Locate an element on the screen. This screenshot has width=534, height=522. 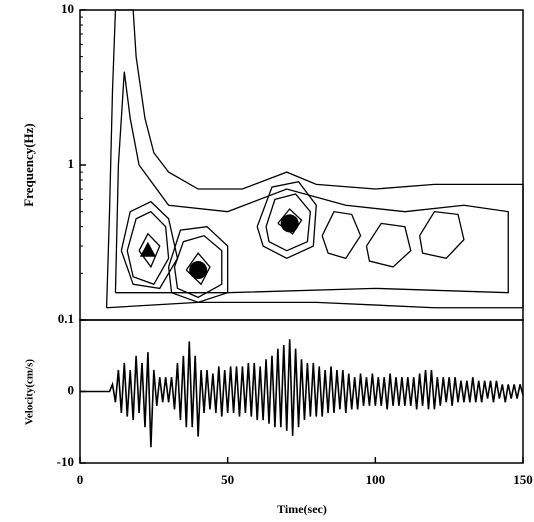
y-axis-label: Frequency(Hz) is located at coordinates (28, 165).